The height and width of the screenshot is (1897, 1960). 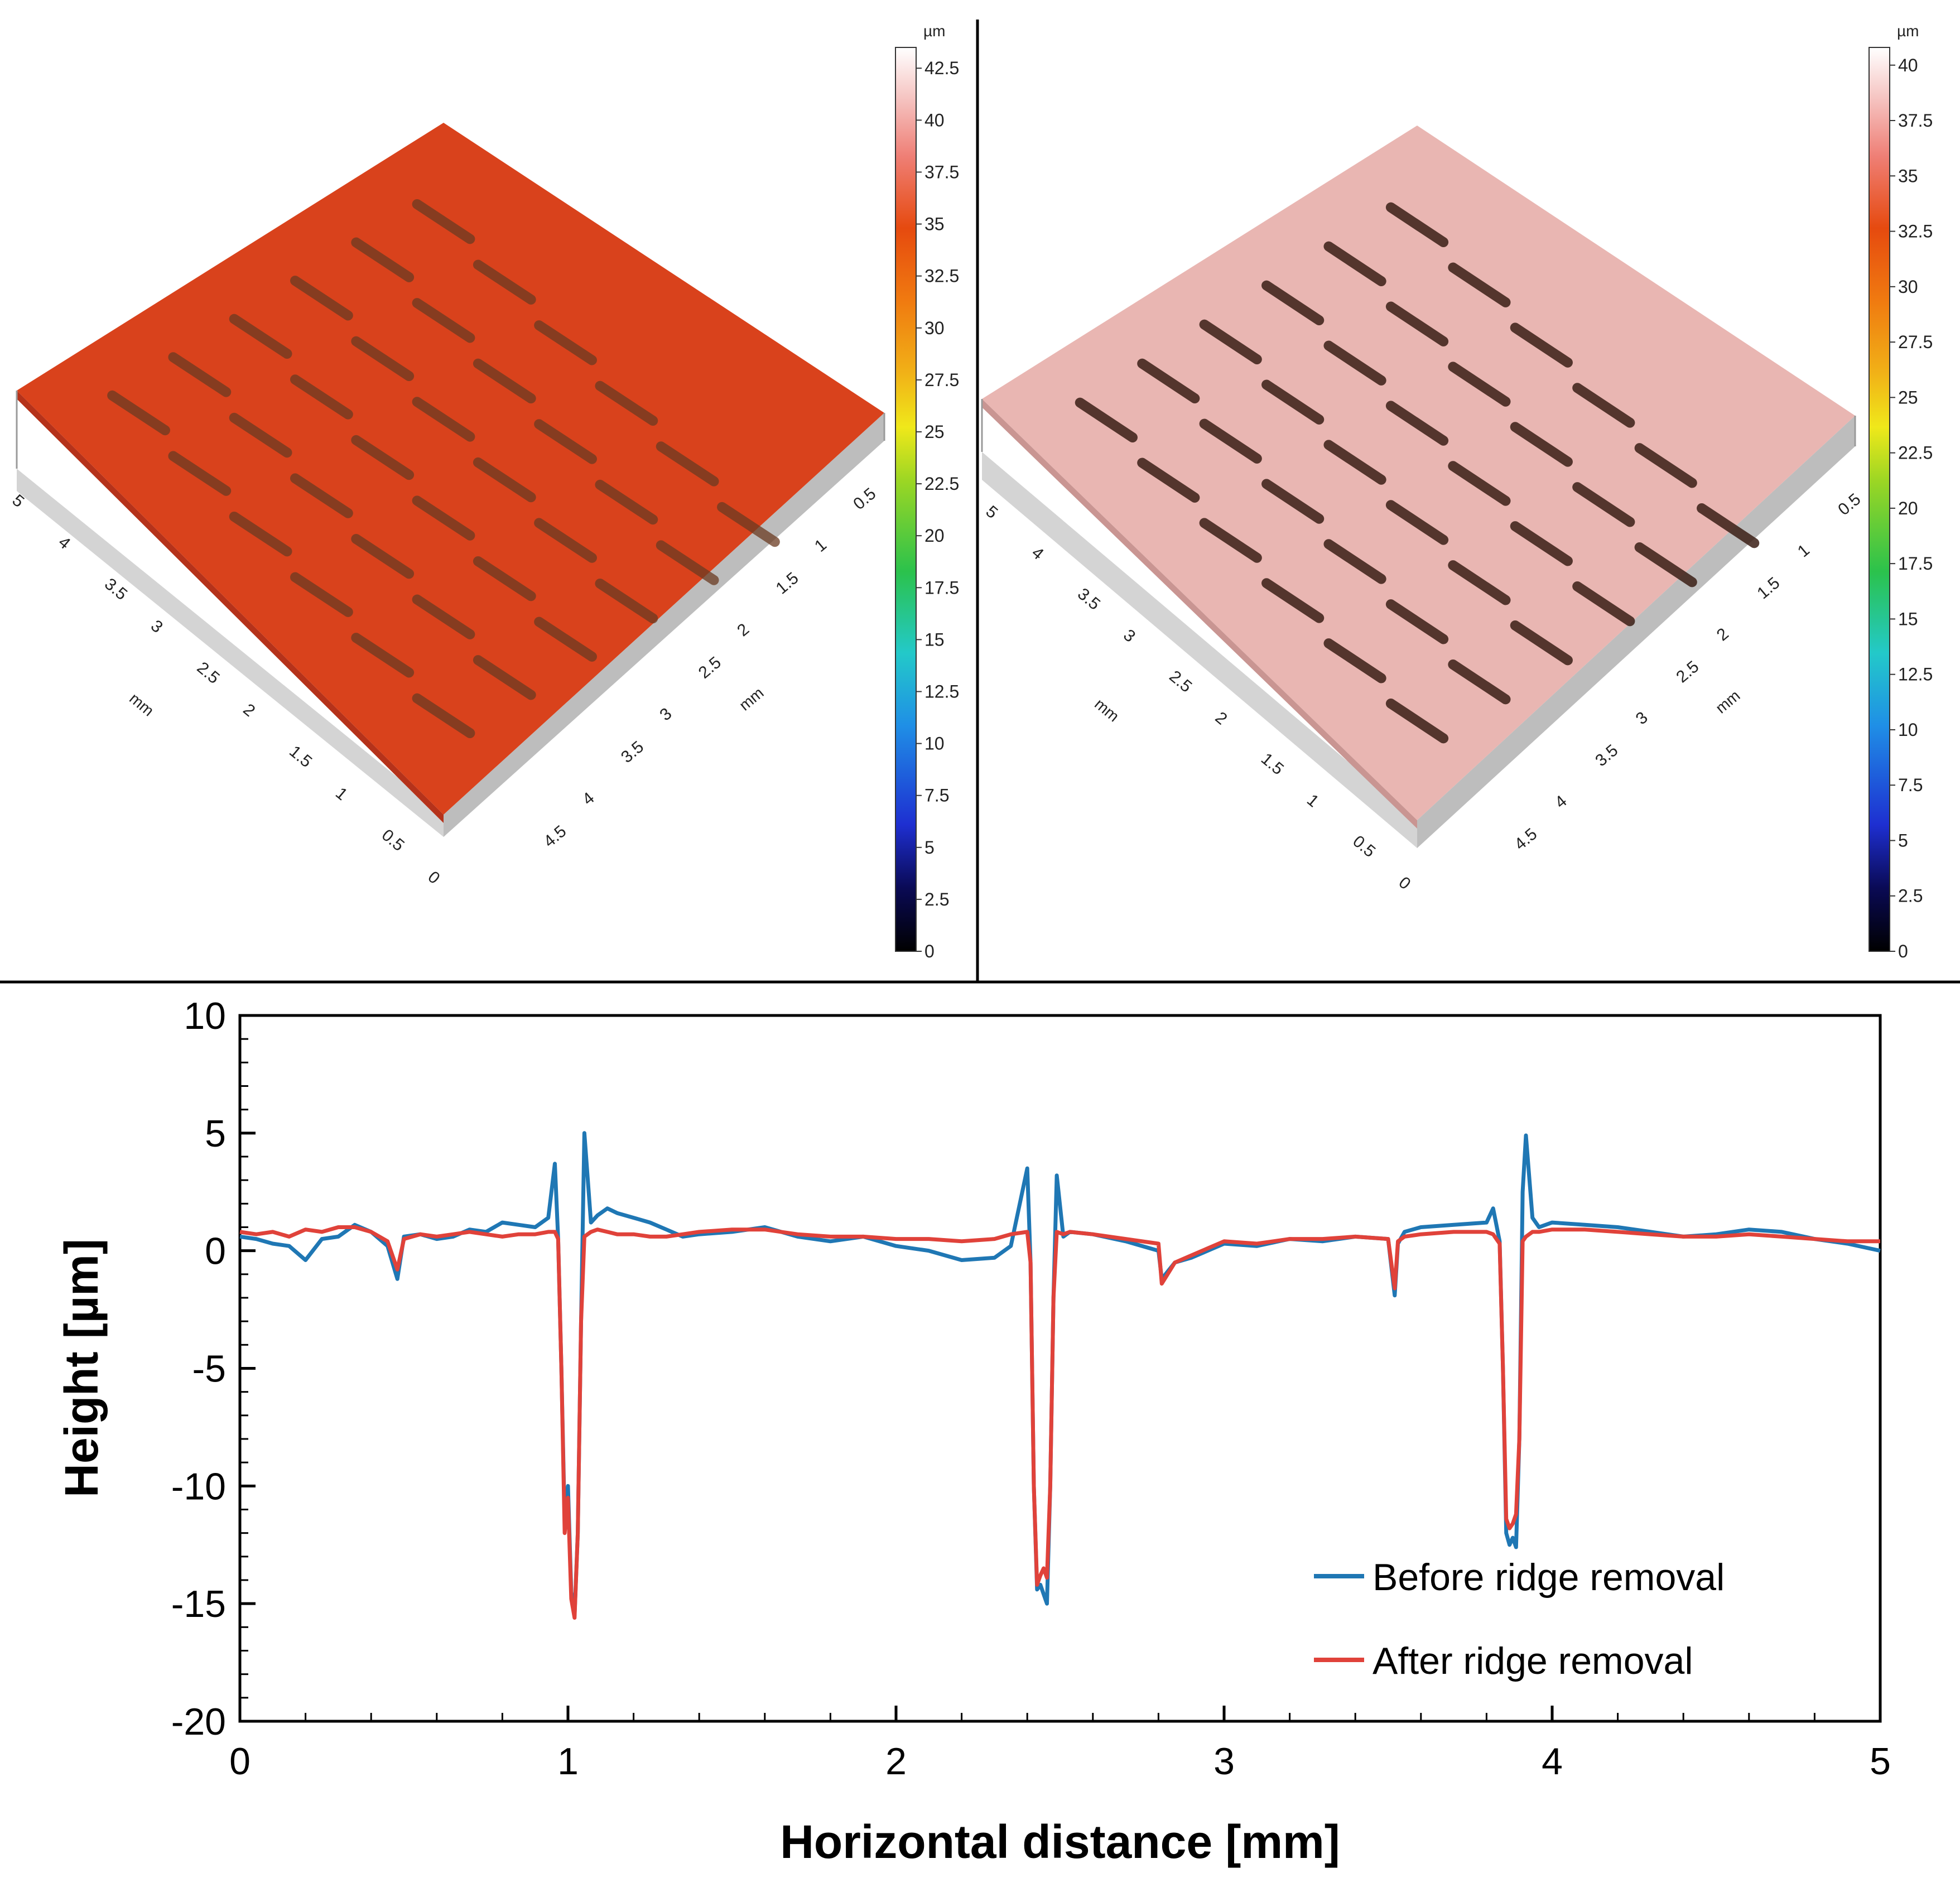 I want to click on colorbar-tick-label: 35, so click(x=934, y=224).